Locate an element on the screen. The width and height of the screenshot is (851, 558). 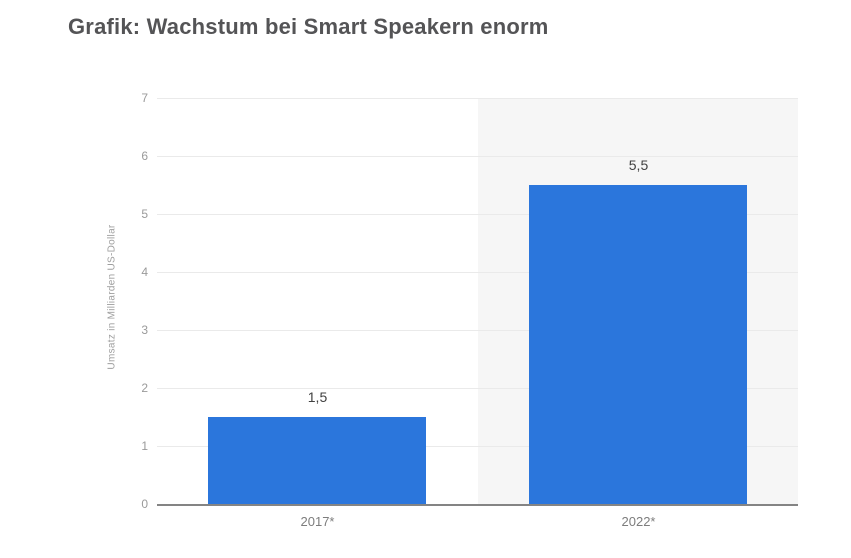
y-tick-label: 7 is located at coordinates (144, 98).